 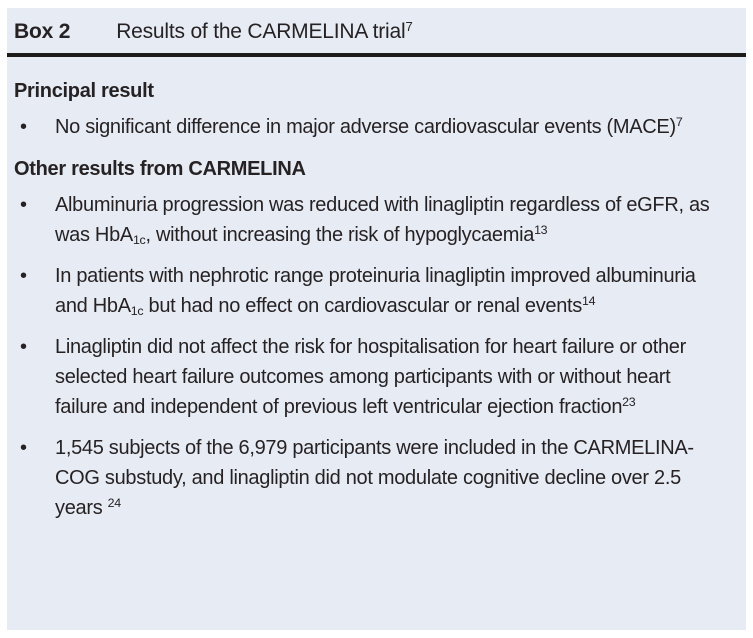 I want to click on section-heading: Principal result, so click(x=84, y=91).